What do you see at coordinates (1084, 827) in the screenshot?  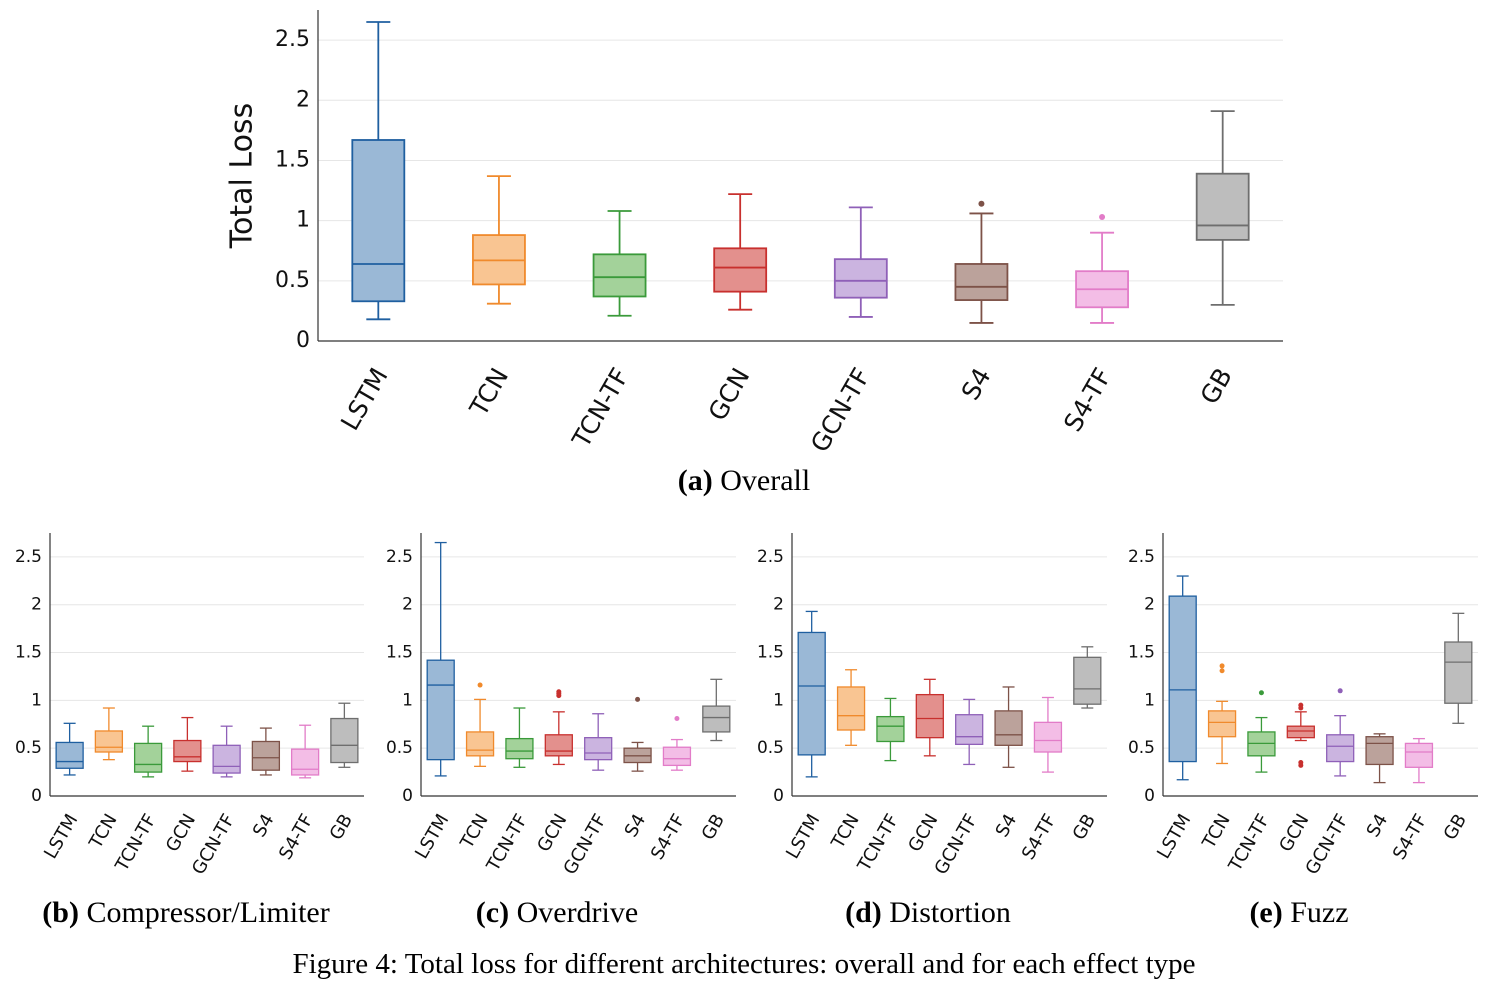 I see `x-tick-label-d-gb: GB` at bounding box center [1084, 827].